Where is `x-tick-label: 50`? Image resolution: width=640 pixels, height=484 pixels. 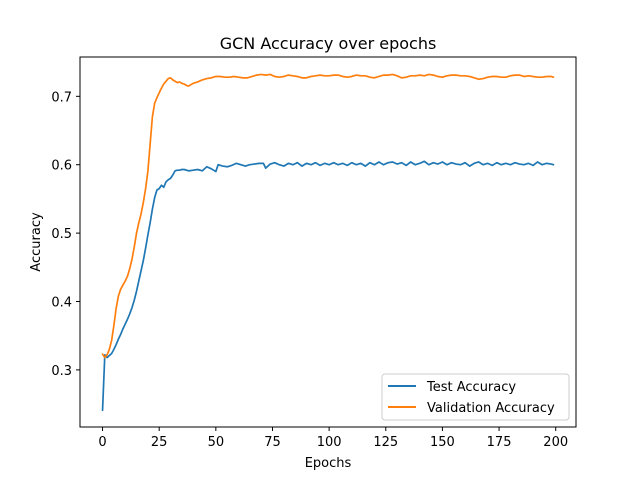 x-tick-label: 50 is located at coordinates (216, 442).